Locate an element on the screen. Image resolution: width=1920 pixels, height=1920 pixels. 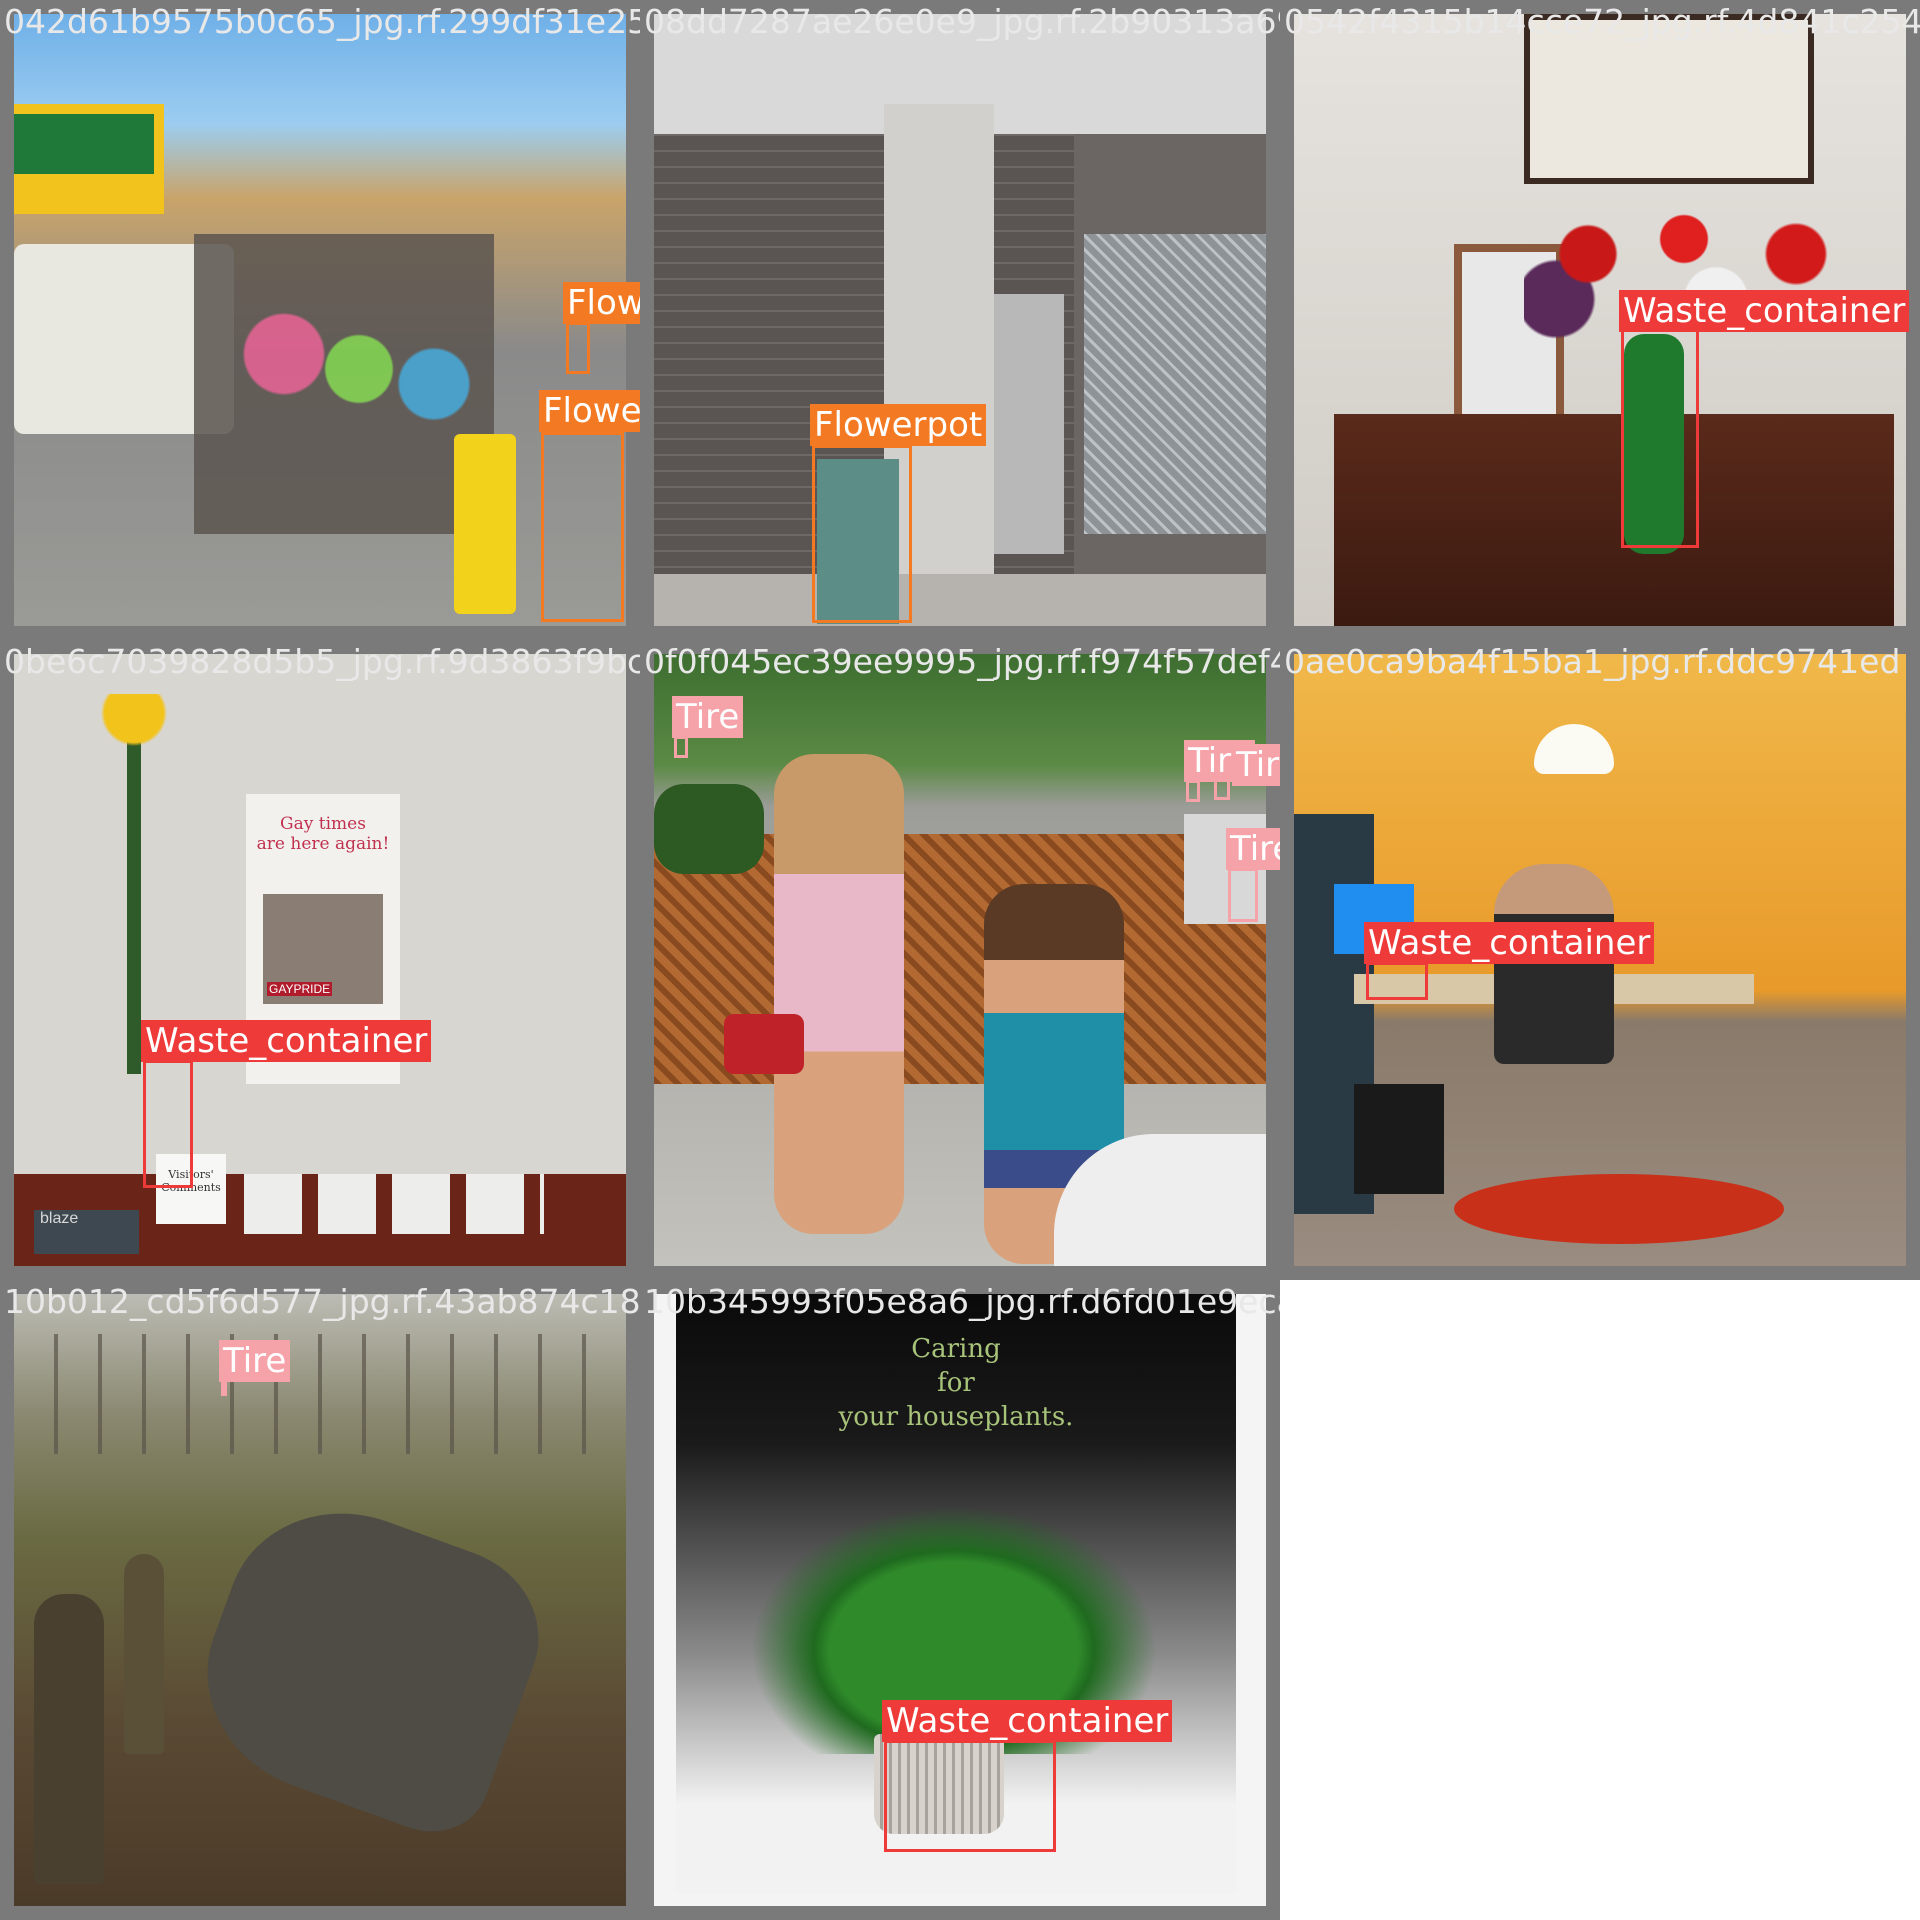
wooden-table is located at coordinates (1614, 520).